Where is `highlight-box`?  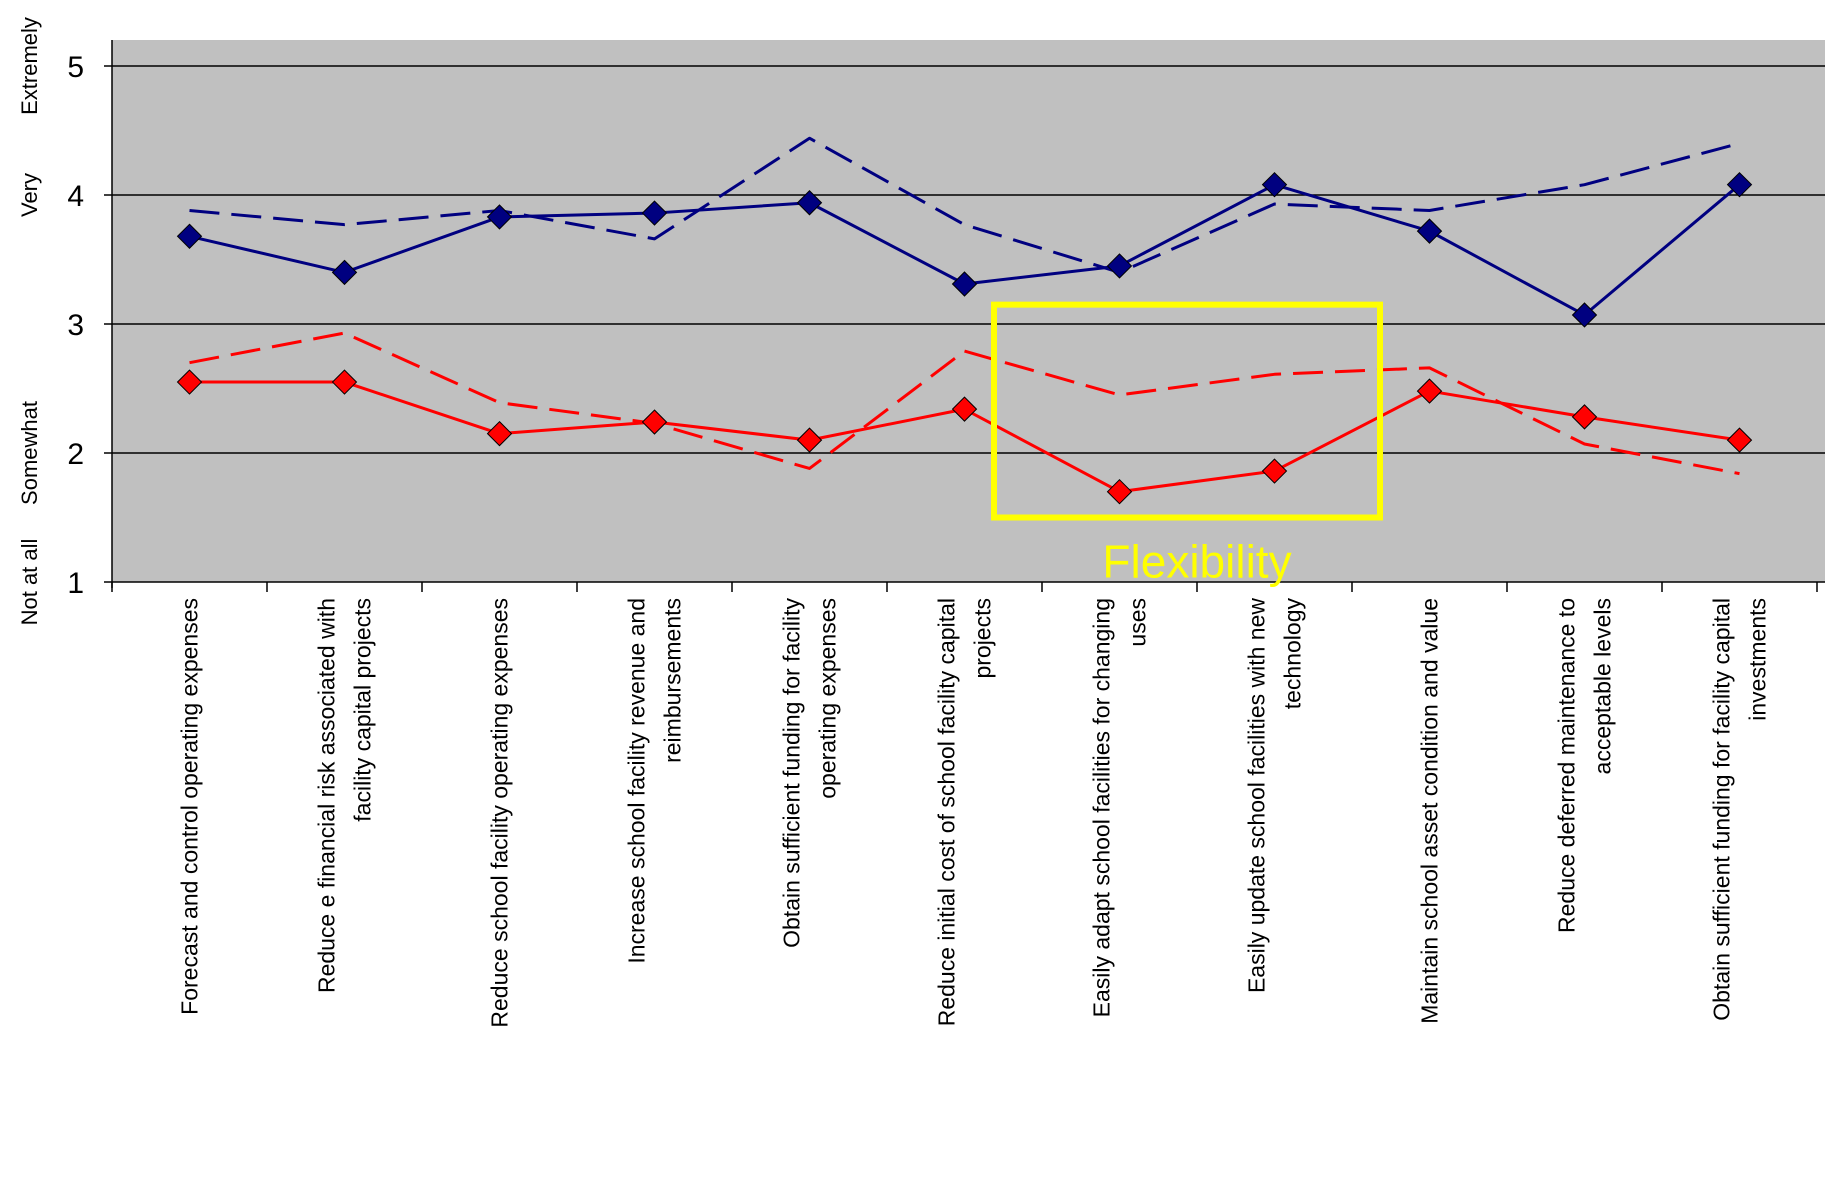 highlight-box is located at coordinates (1187, 411).